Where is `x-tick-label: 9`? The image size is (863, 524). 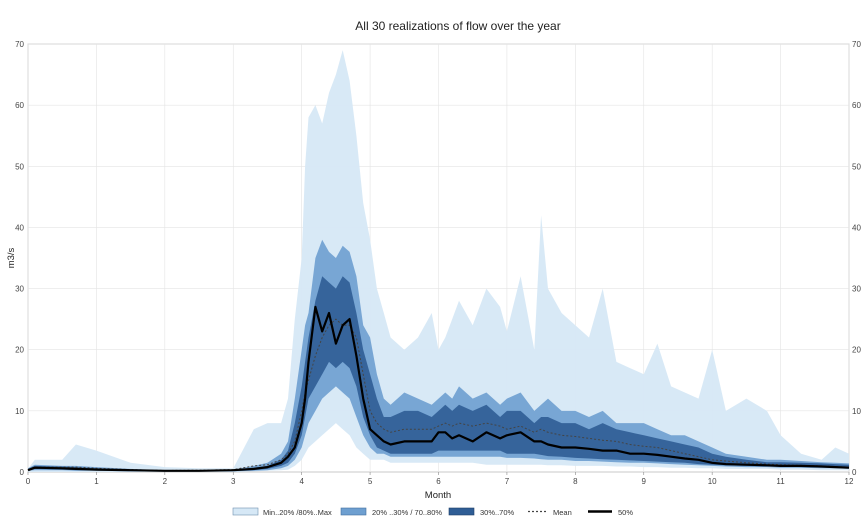 x-tick-label: 9 is located at coordinates (644, 481).